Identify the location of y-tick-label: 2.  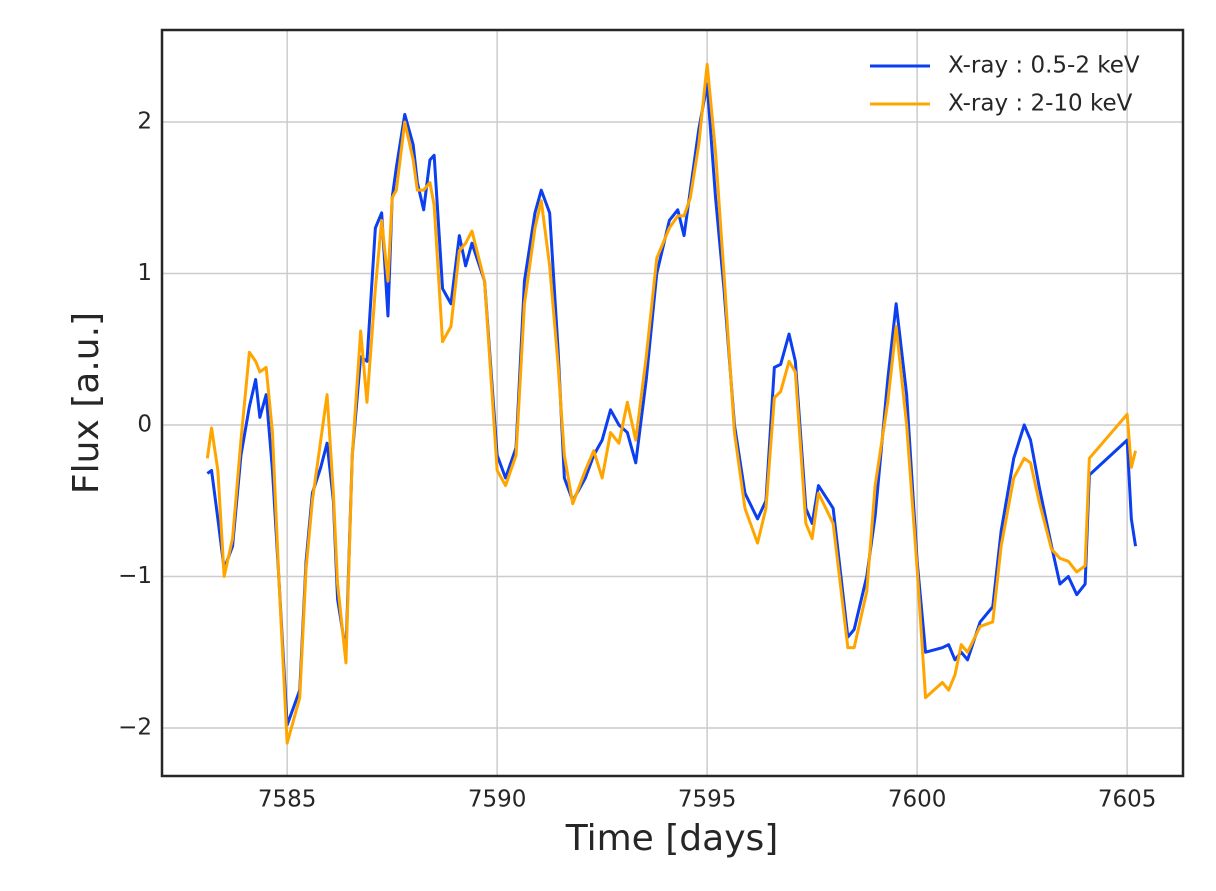
(144, 121).